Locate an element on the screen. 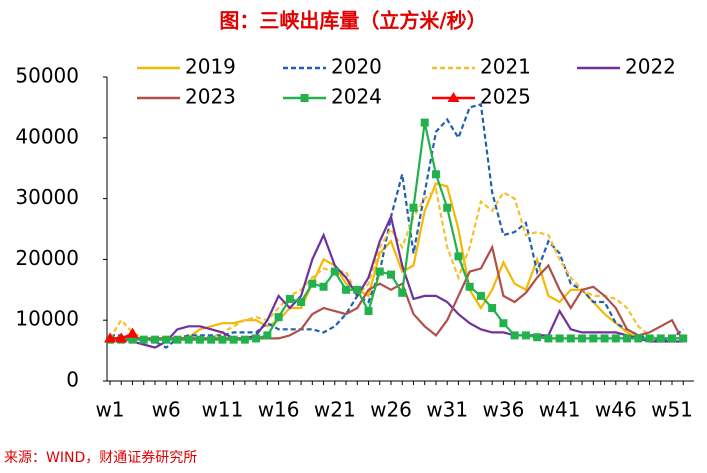 This screenshot has width=707, height=473. legend-label: 2024 is located at coordinates (356, 97).